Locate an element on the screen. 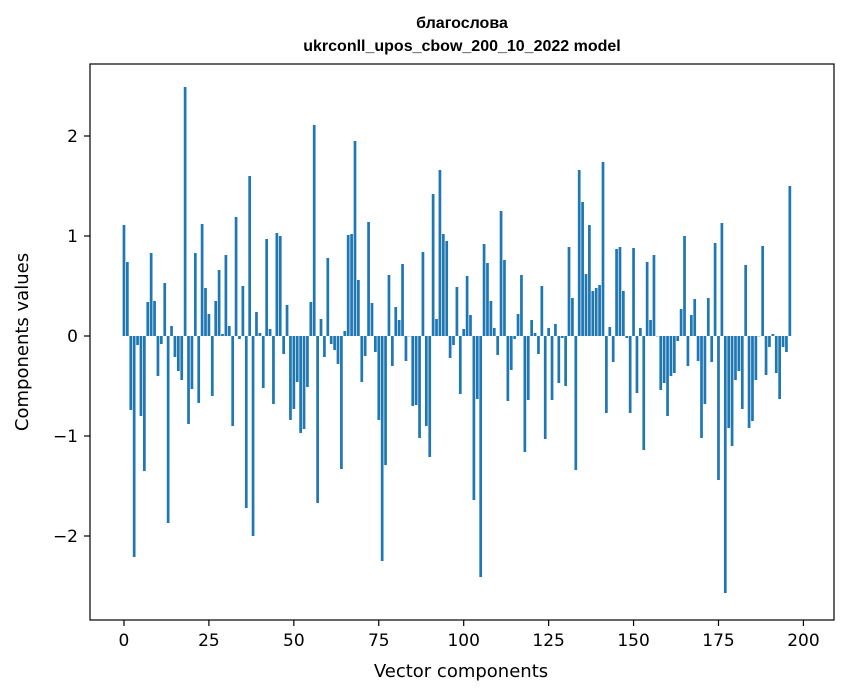 The height and width of the screenshot is (696, 847). chart-title: благослова is located at coordinates (462, 23).